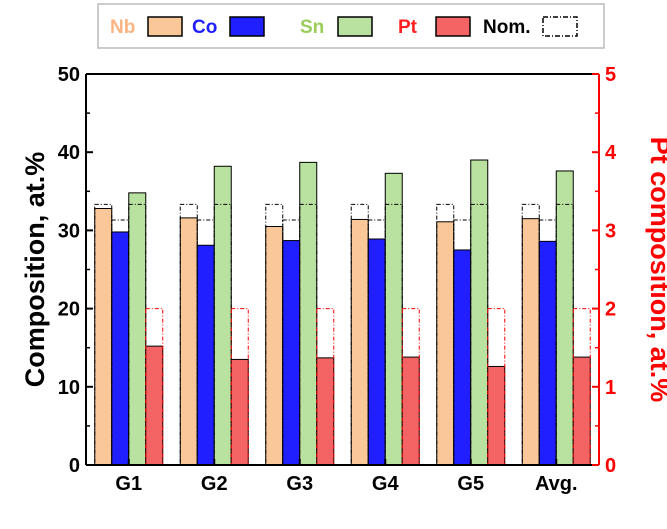  What do you see at coordinates (410, 411) in the screenshot?
I see `bar-pt-g4` at bounding box center [410, 411].